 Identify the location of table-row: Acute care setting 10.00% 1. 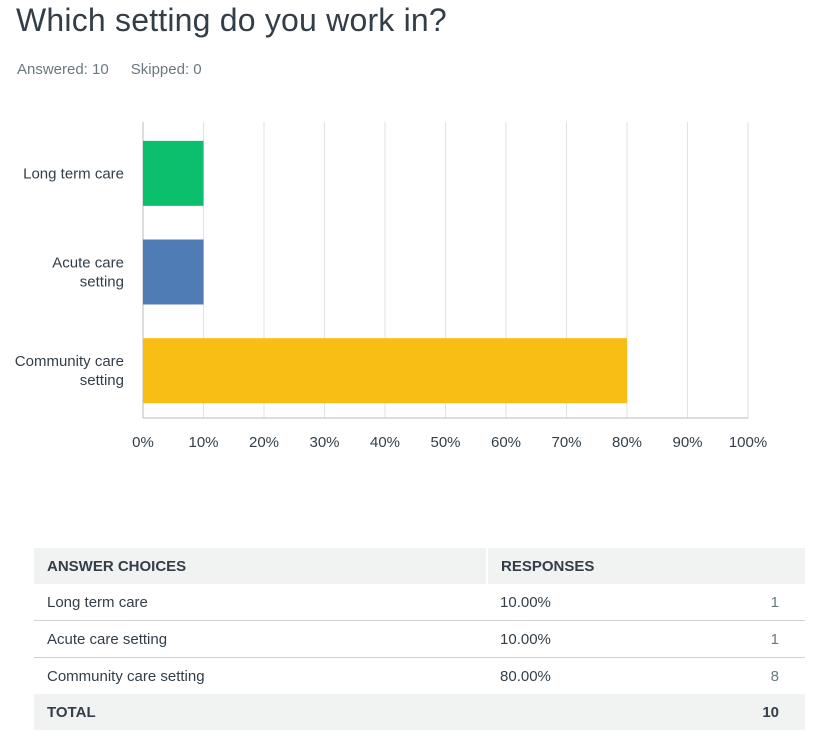
(419, 639).